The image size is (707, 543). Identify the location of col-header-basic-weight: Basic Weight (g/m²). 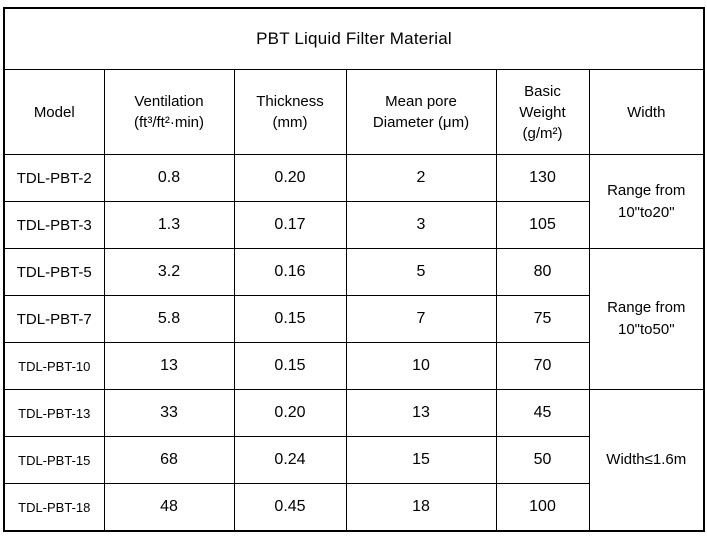
(542, 112).